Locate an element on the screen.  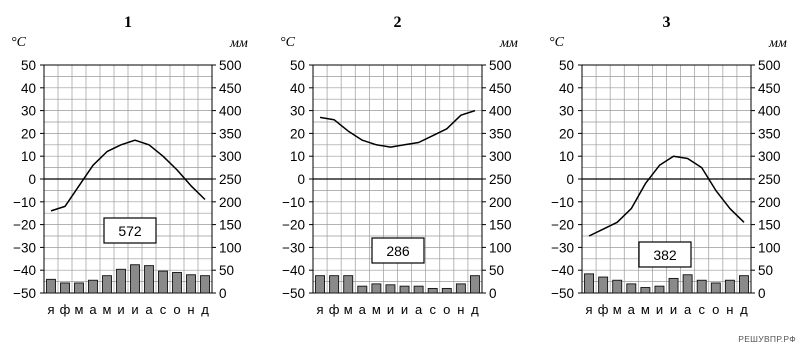
chart-title: 2 is located at coordinates (398, 22).